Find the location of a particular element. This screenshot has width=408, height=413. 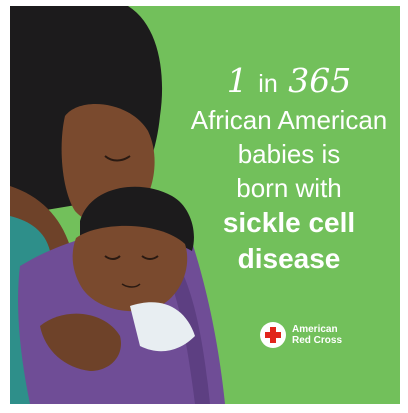

headline-emphasis-2: disease is located at coordinates (289, 258).